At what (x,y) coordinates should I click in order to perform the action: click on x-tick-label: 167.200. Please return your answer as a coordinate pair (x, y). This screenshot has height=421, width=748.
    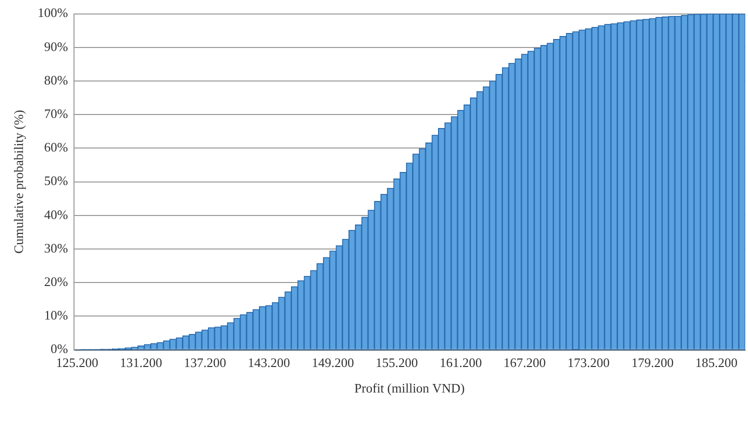
    Looking at the image, I should click on (525, 362).